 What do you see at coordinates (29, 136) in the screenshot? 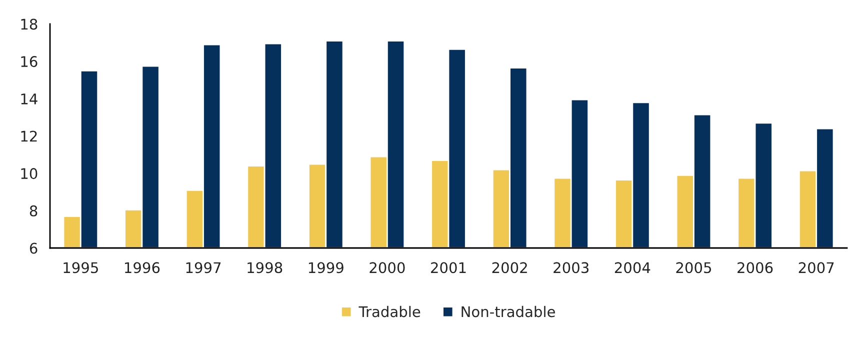
I see `y-tick-label: 12` at bounding box center [29, 136].